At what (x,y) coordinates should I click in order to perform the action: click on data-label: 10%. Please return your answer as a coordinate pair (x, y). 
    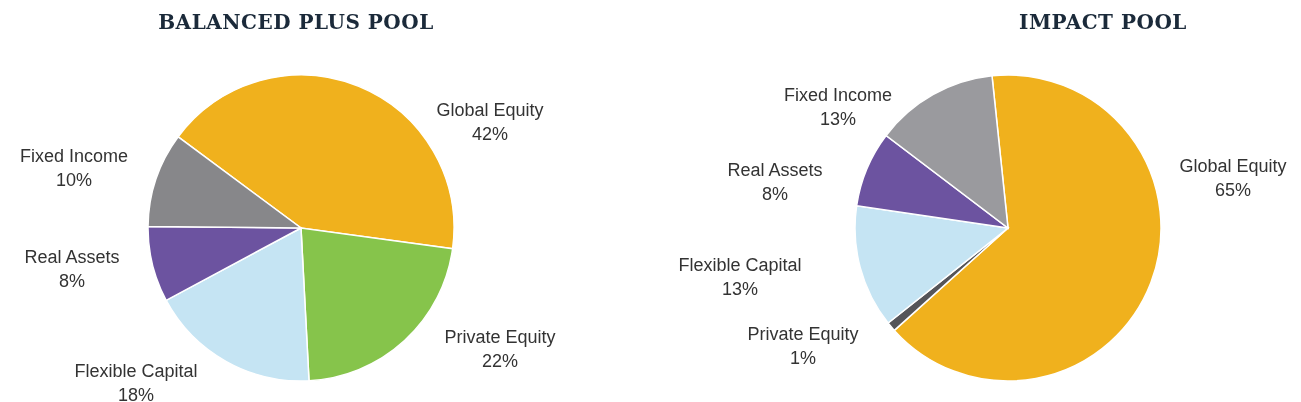
    Looking at the image, I should click on (74, 180).